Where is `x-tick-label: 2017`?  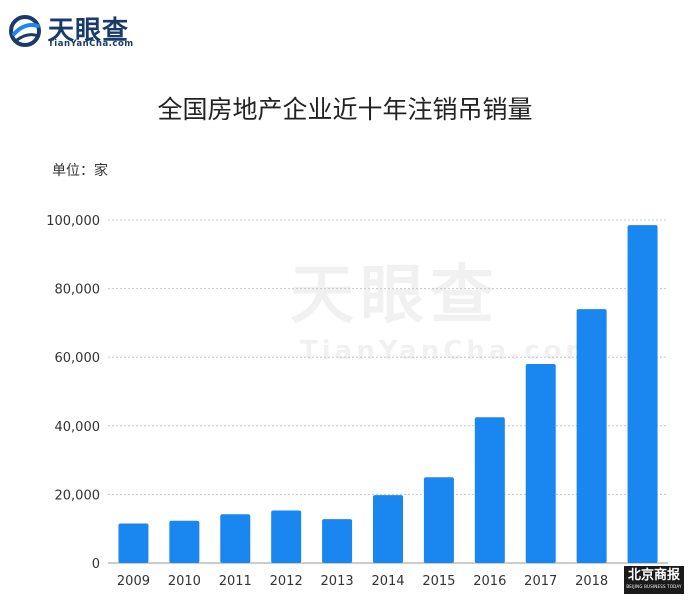
x-tick-label: 2017 is located at coordinates (540, 581).